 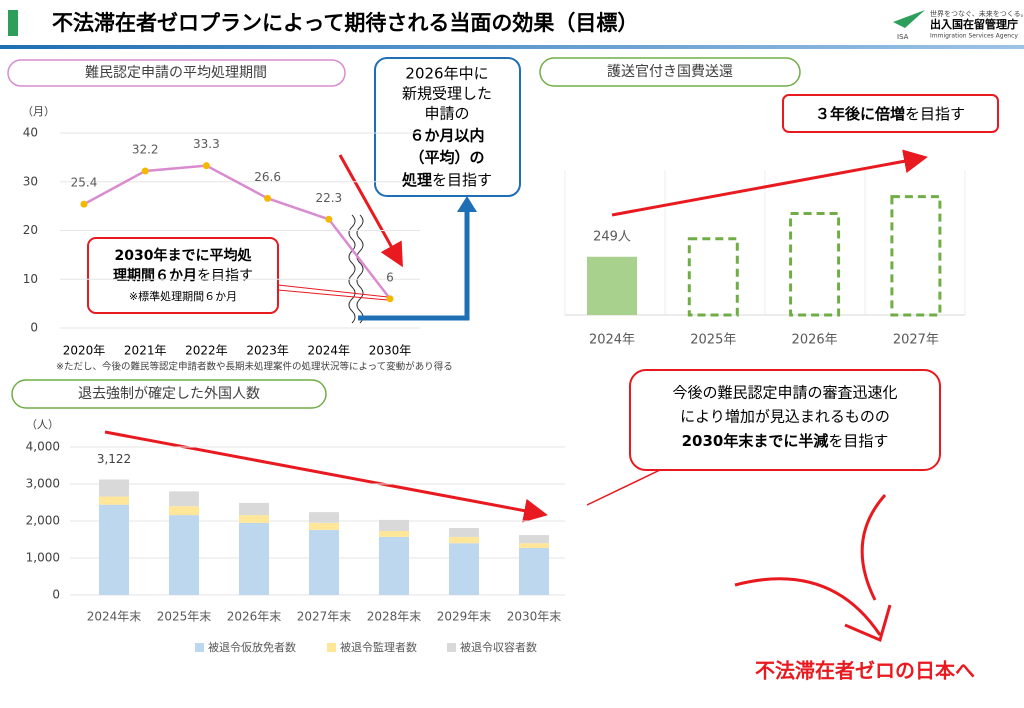 What do you see at coordinates (446, 74) in the screenshot?
I see `target-text: 2026年中に` at bounding box center [446, 74].